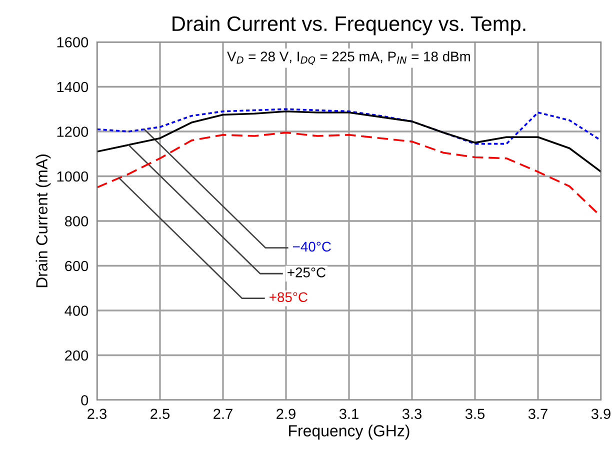 This screenshot has height=462, width=613. Describe the element at coordinates (289, 297) in the screenshot. I see `text: +85°C` at that location.